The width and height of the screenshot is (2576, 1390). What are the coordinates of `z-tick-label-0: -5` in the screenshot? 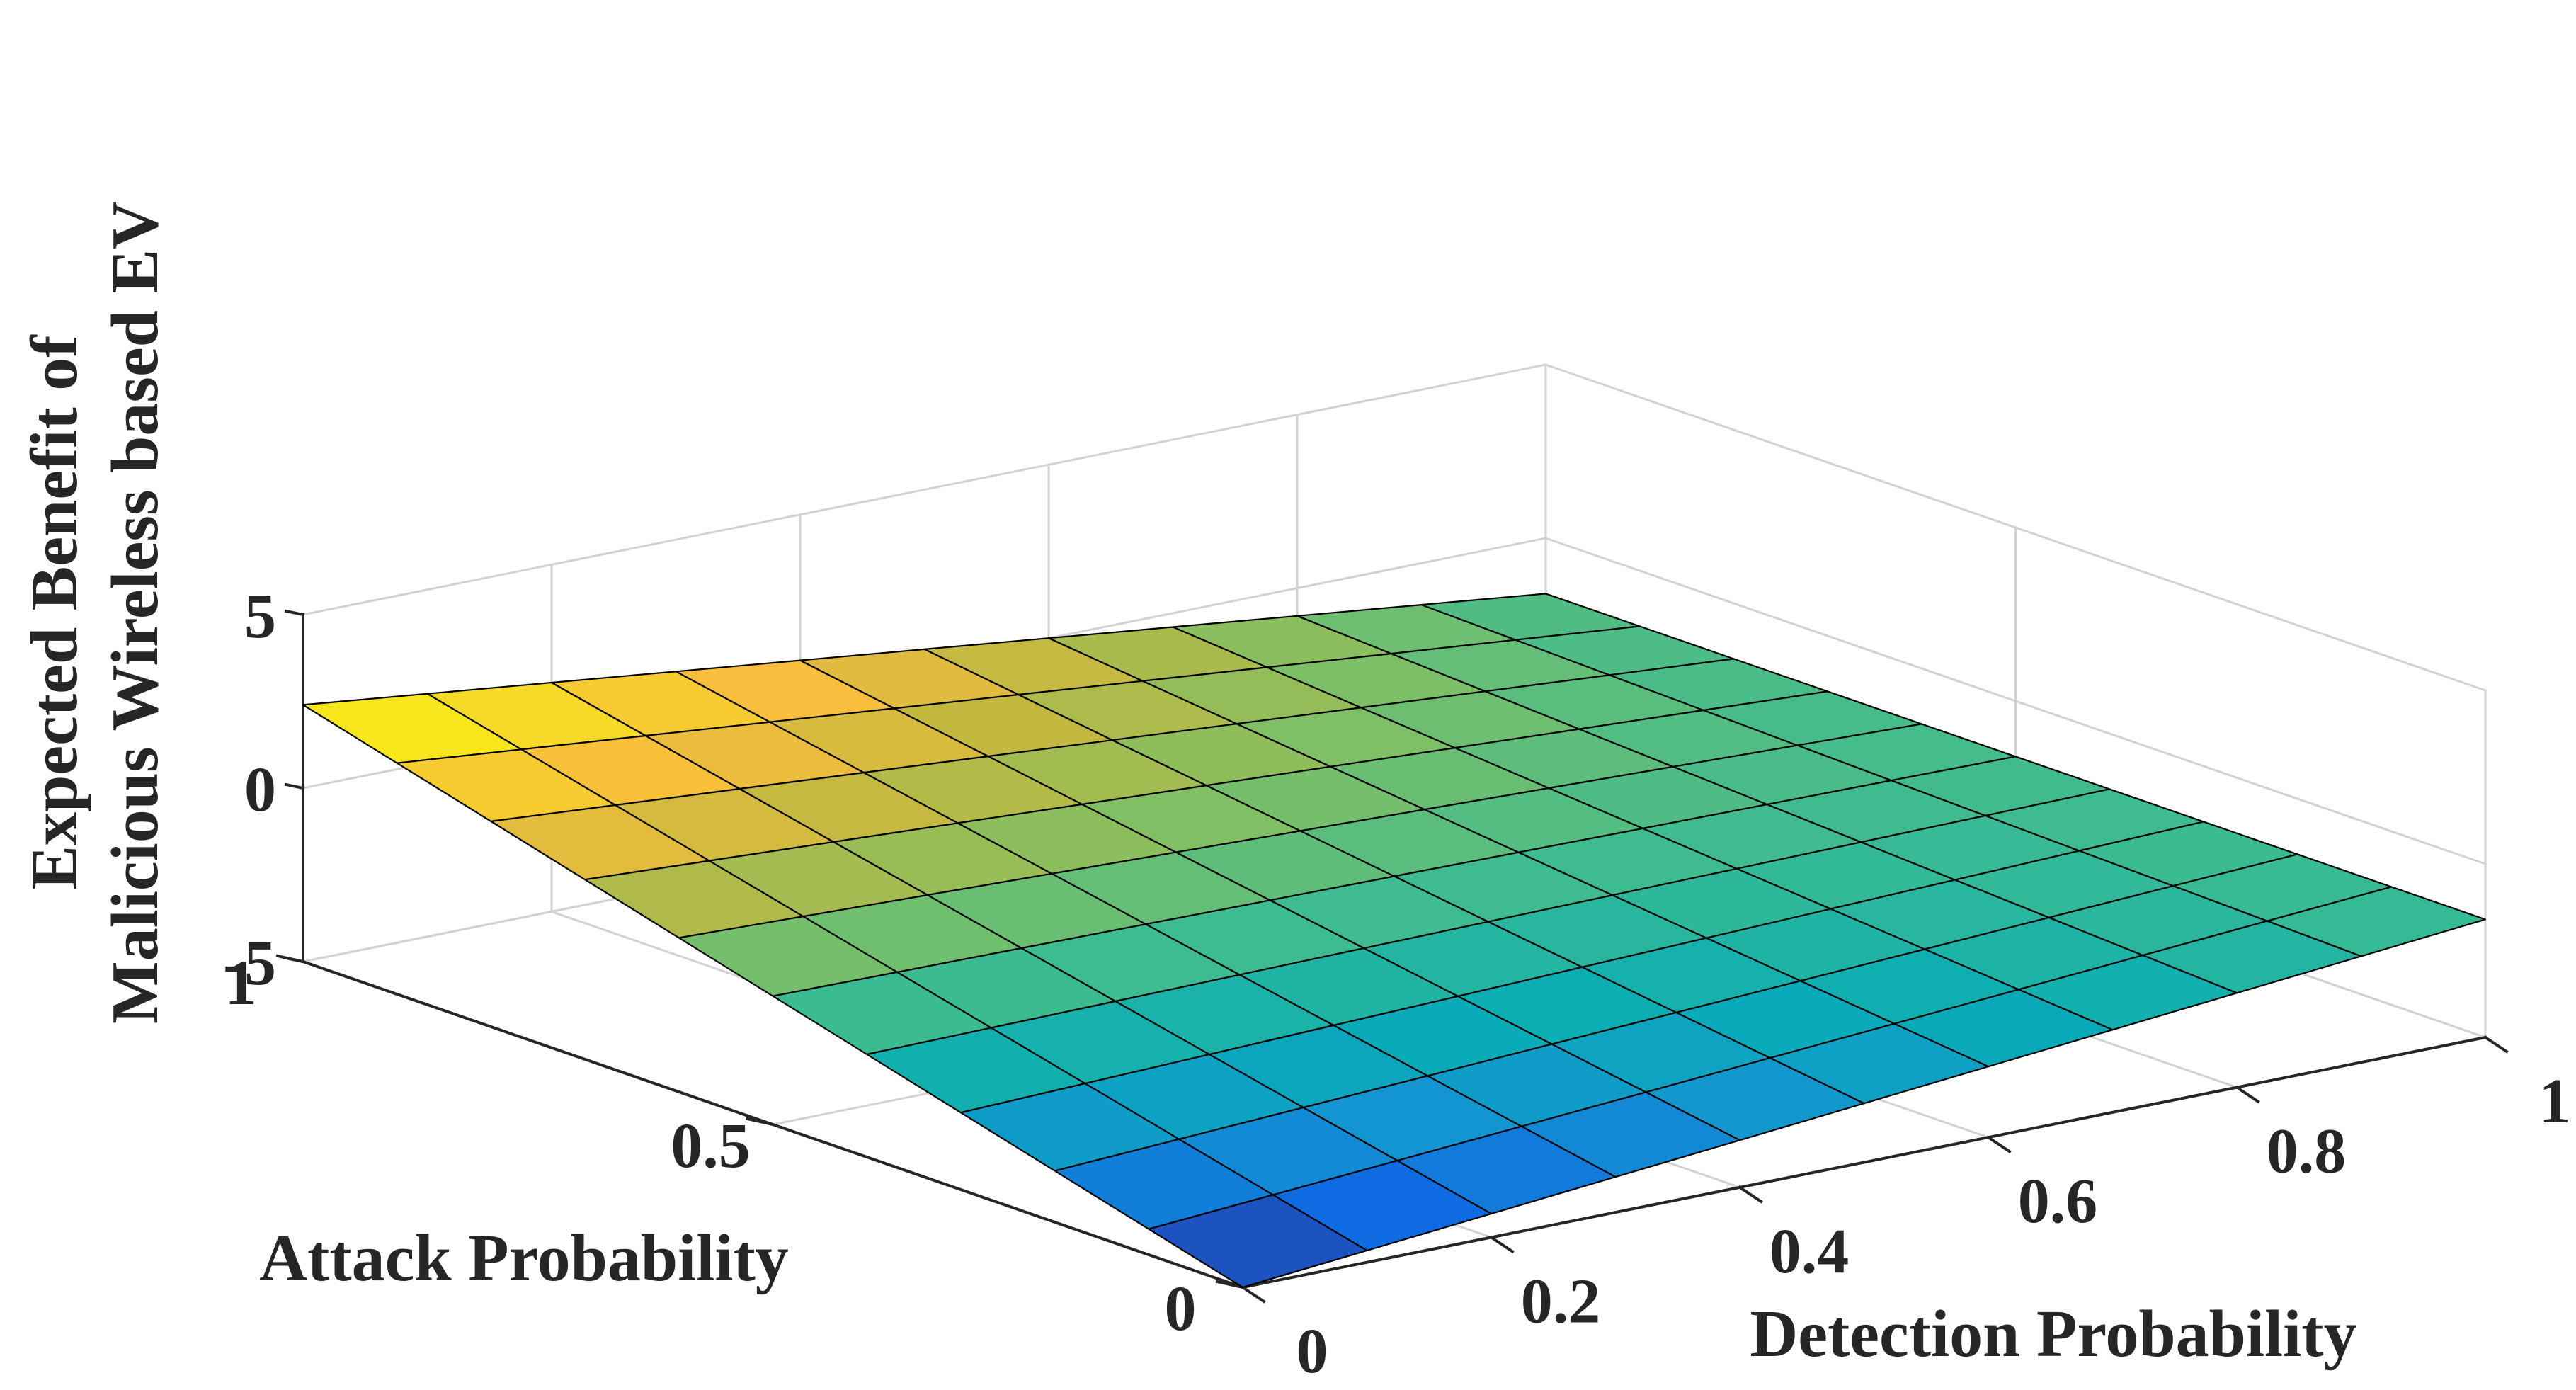 It's located at (250, 963).